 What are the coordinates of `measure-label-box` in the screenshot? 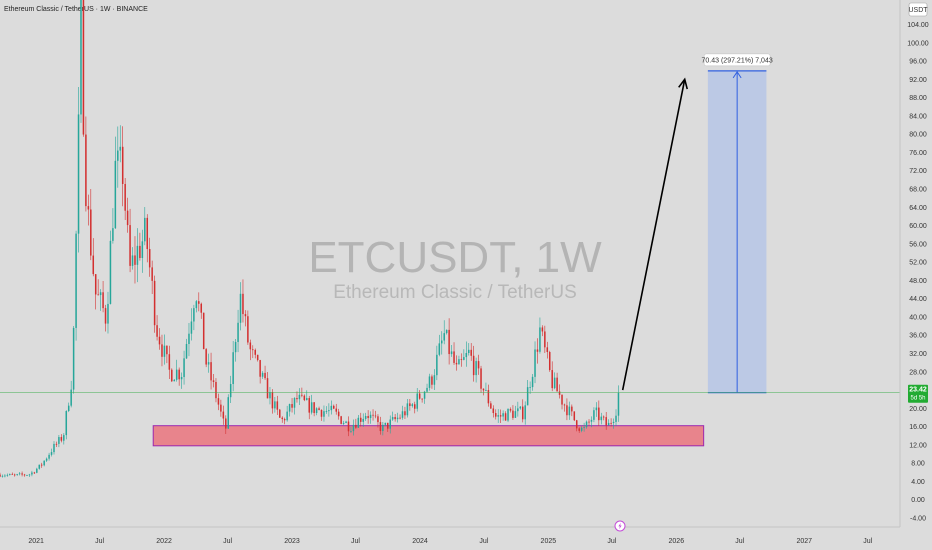 It's located at (737, 60).